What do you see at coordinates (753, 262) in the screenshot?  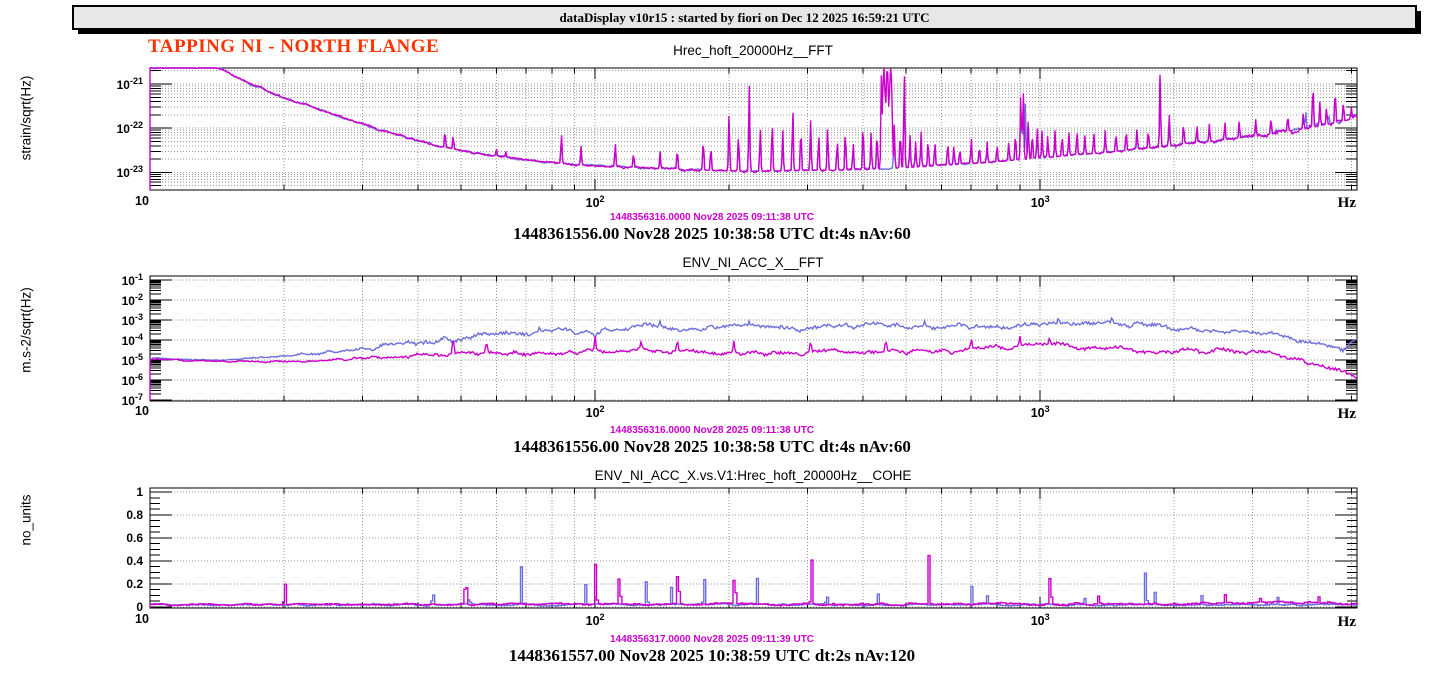 I see `chart2-title: ENV_NI_ACC_X__FFT` at bounding box center [753, 262].